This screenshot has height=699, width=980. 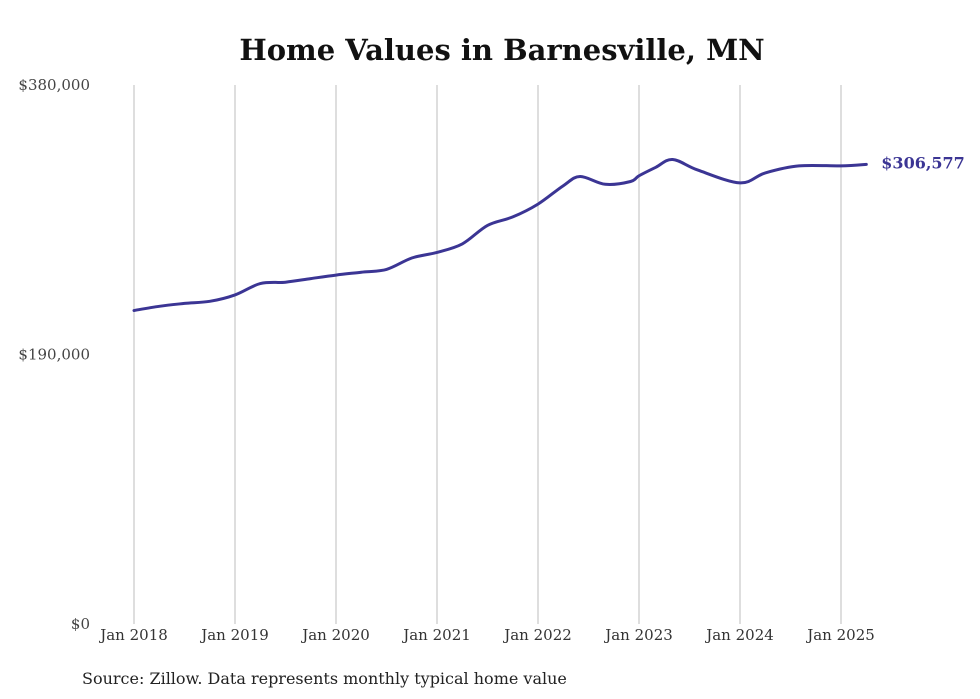 I want to click on y-tick-label: $190,000, so click(x=54, y=355).